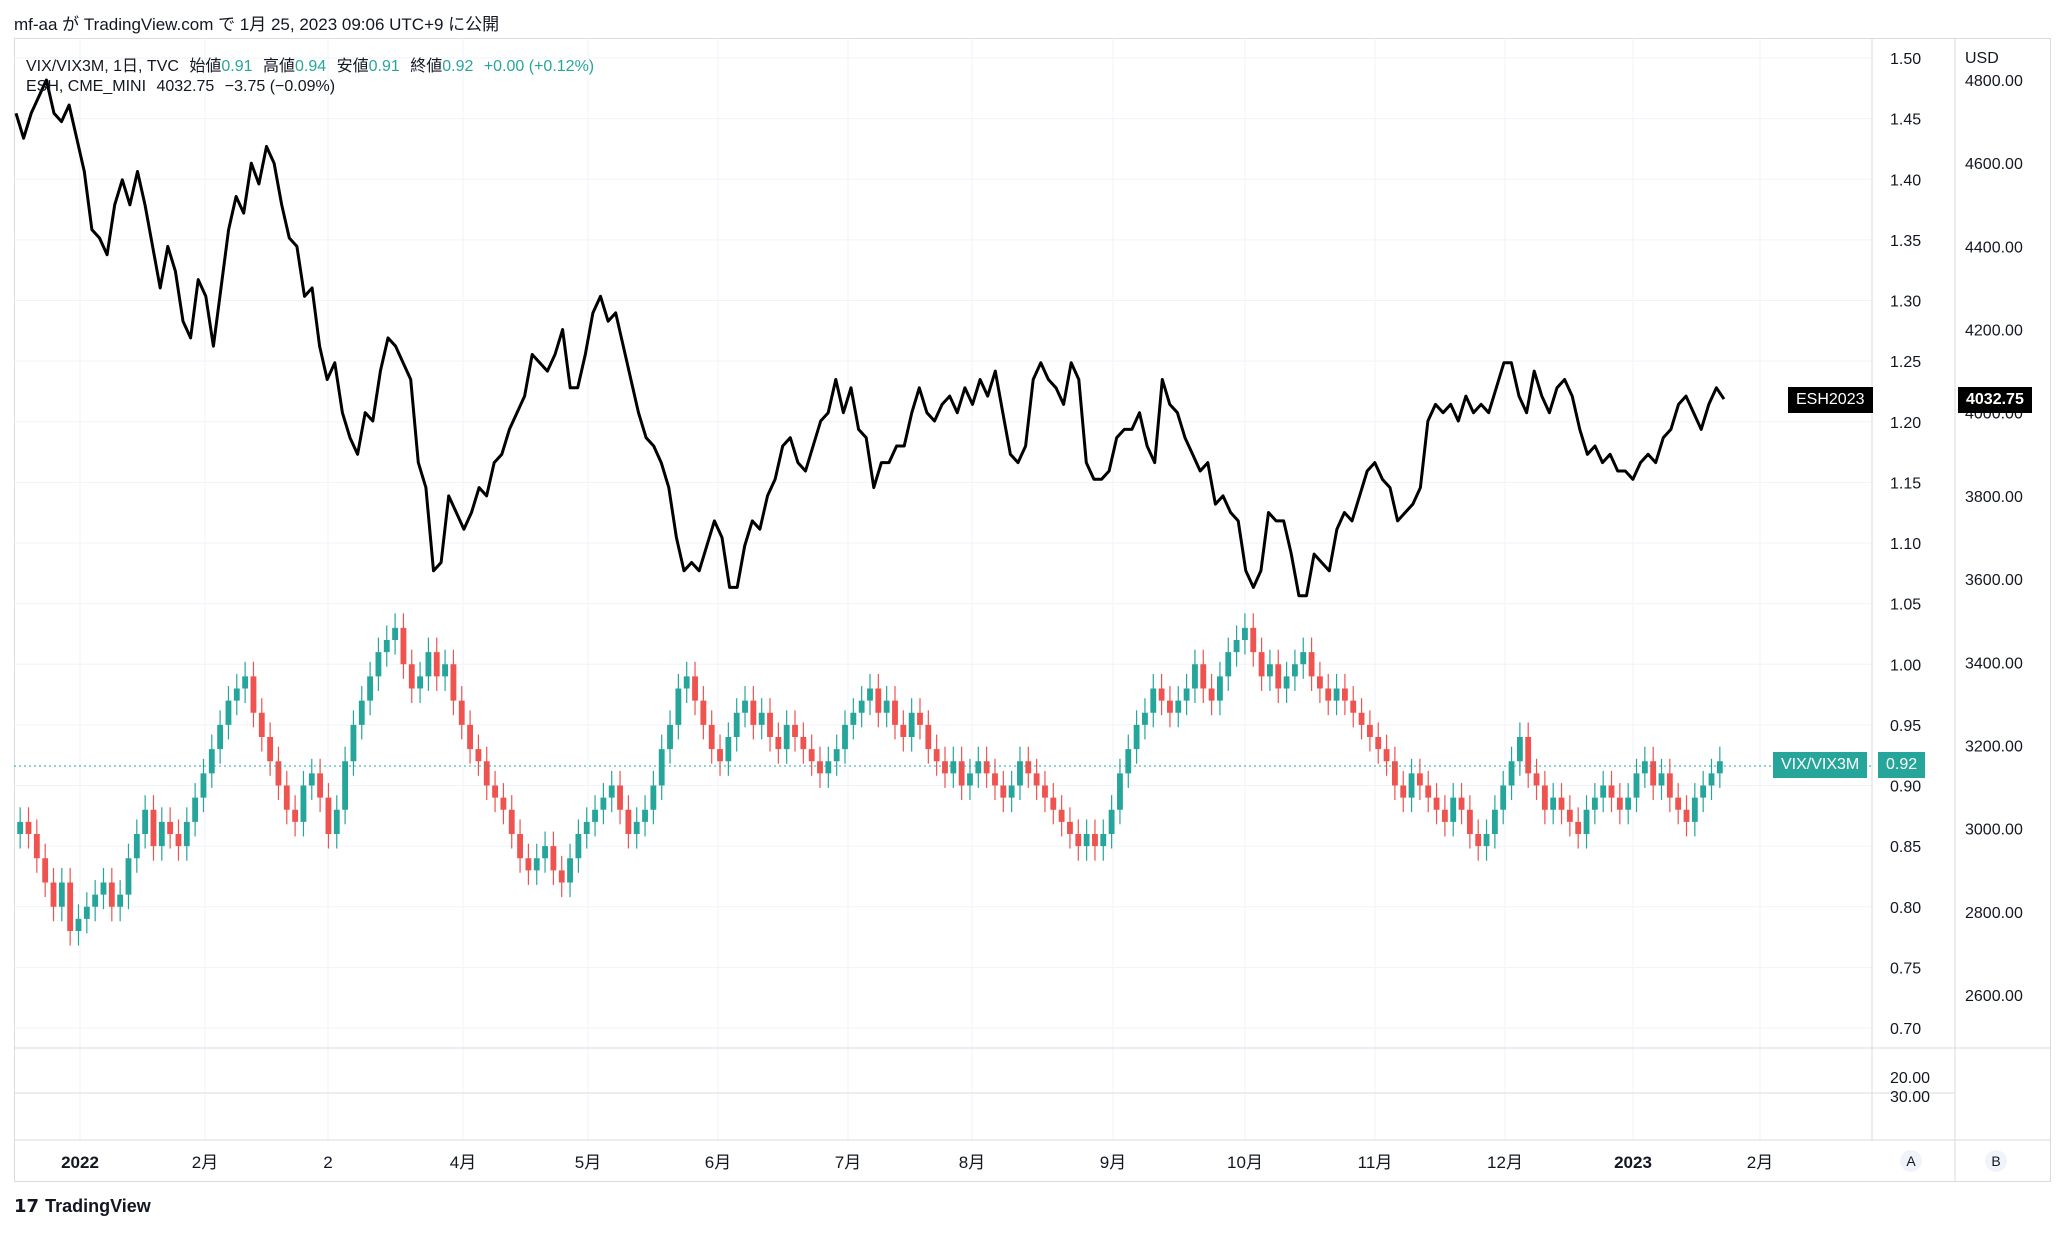  Describe the element at coordinates (1905, 241) in the screenshot. I see `left-tick-3: 1.35` at that location.